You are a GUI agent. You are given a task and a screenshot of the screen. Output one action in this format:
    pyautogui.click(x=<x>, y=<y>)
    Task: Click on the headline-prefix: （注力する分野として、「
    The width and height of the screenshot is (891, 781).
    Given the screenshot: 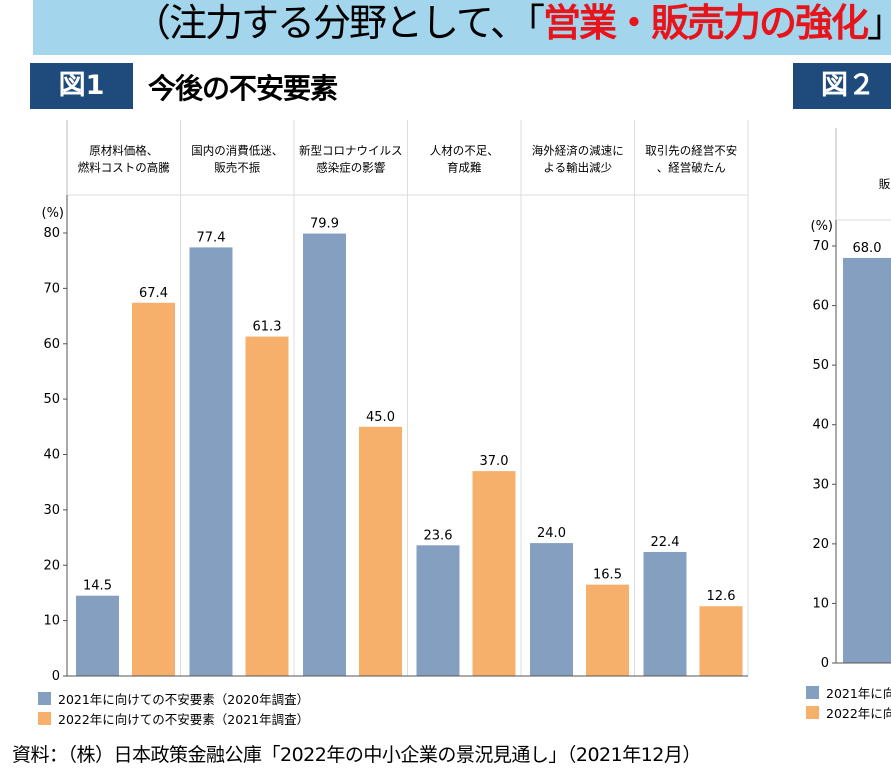 What is the action you would take?
    pyautogui.click(x=339, y=23)
    